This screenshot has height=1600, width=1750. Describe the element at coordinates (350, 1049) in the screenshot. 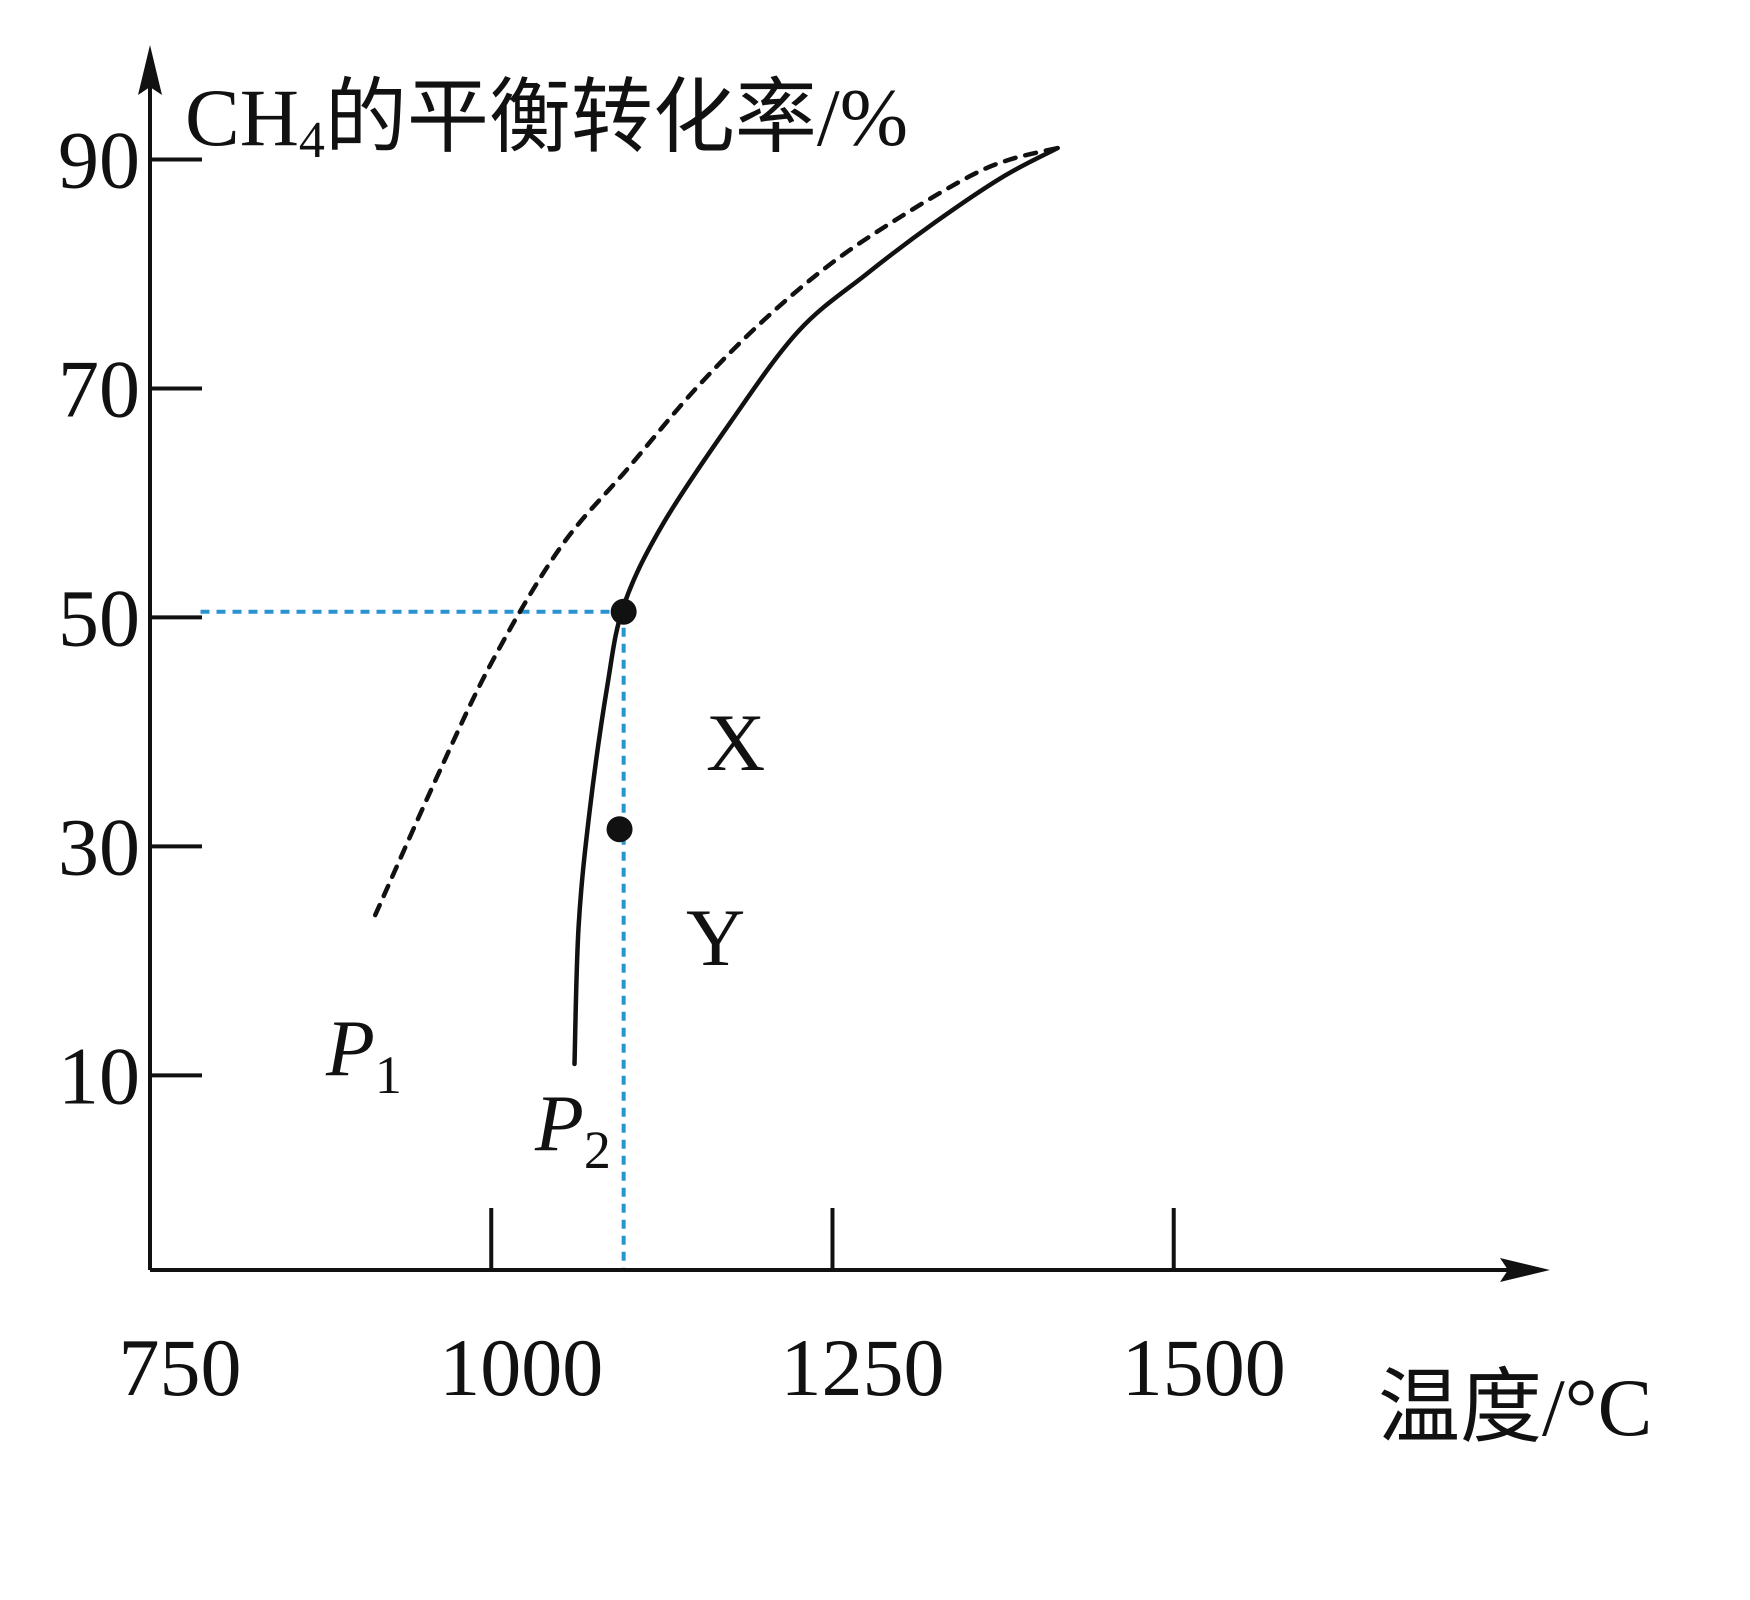

I see `series-label-p1-main: P` at that location.